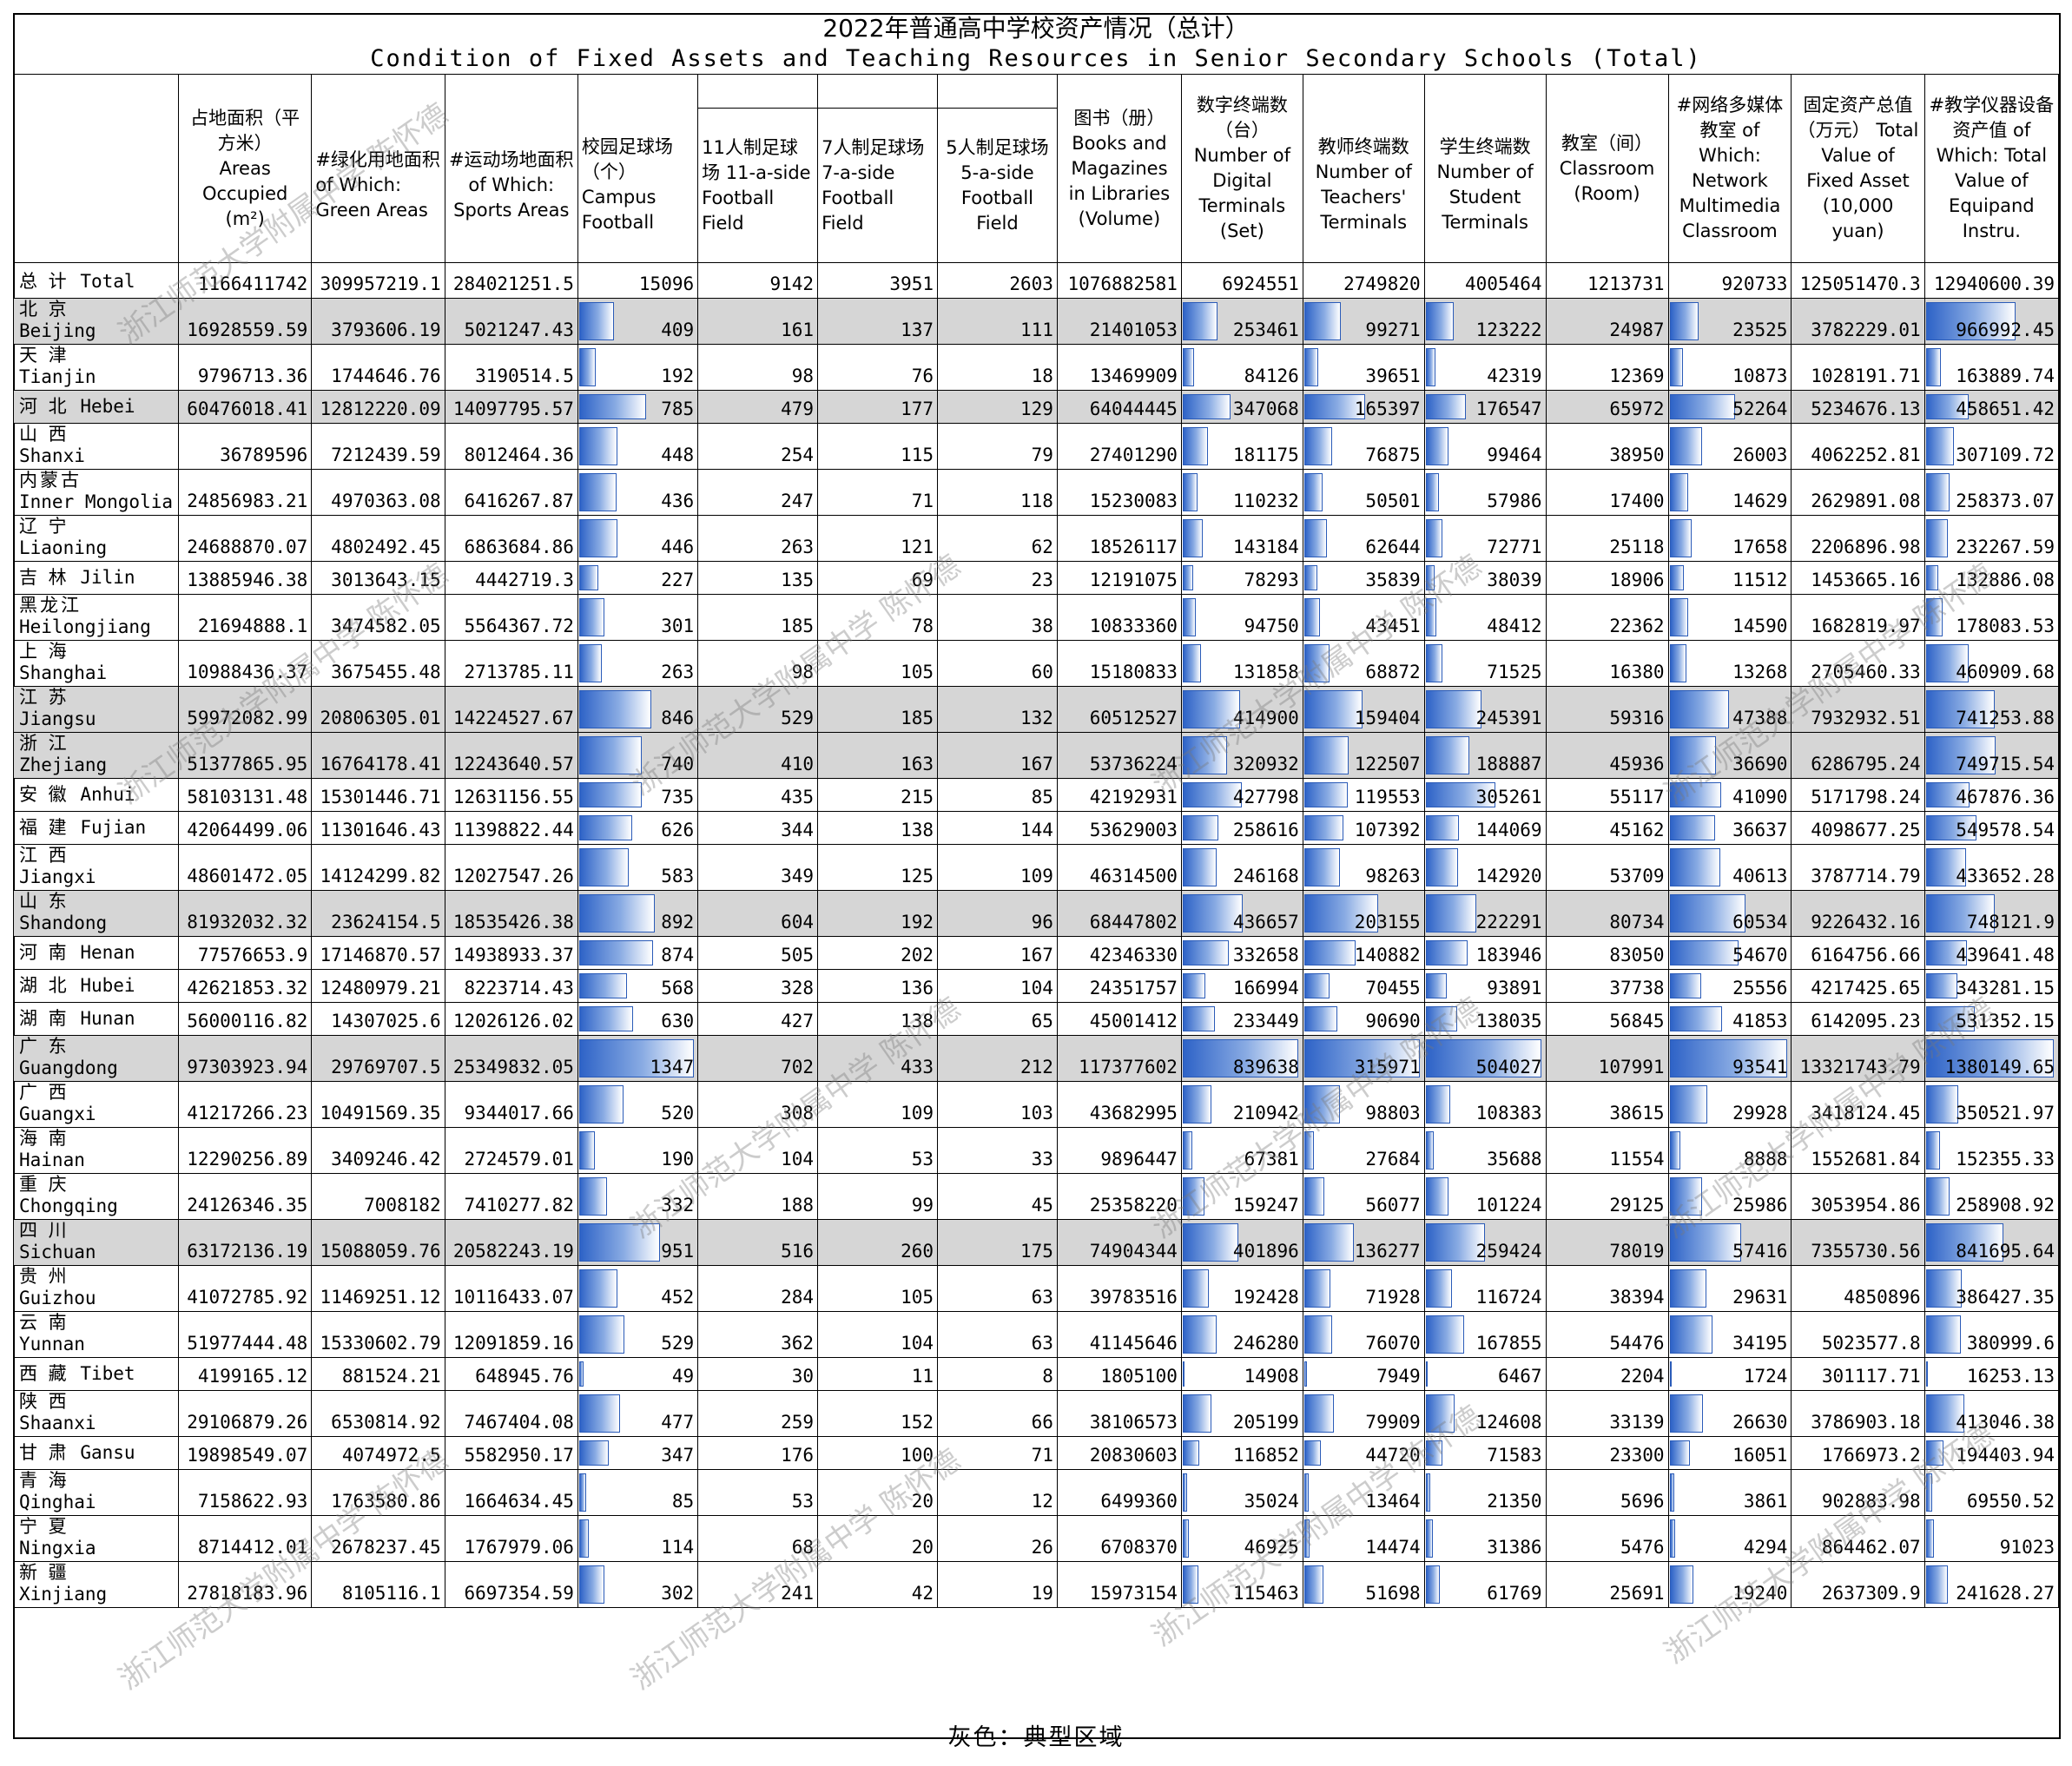 The width and height of the screenshot is (2072, 1766). What do you see at coordinates (1607, 795) in the screenshot?
I see `value-cell: 55117` at bounding box center [1607, 795].